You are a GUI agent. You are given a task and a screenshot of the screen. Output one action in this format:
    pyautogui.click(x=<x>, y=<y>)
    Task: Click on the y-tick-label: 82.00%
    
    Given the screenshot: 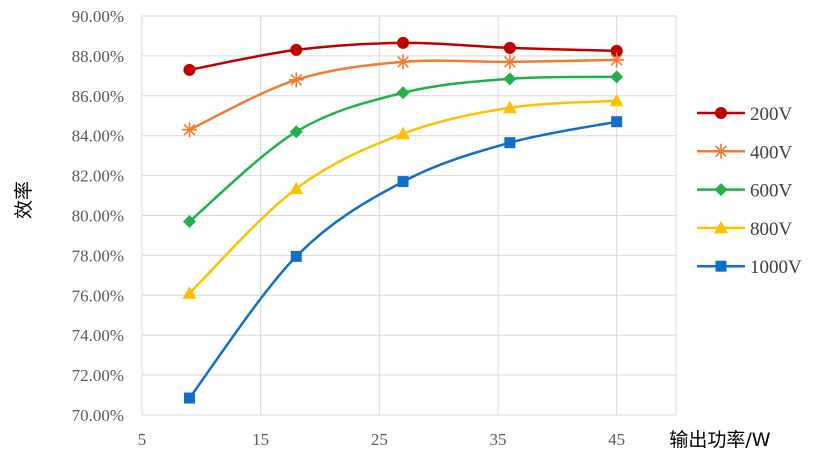 What is the action you would take?
    pyautogui.click(x=98, y=176)
    